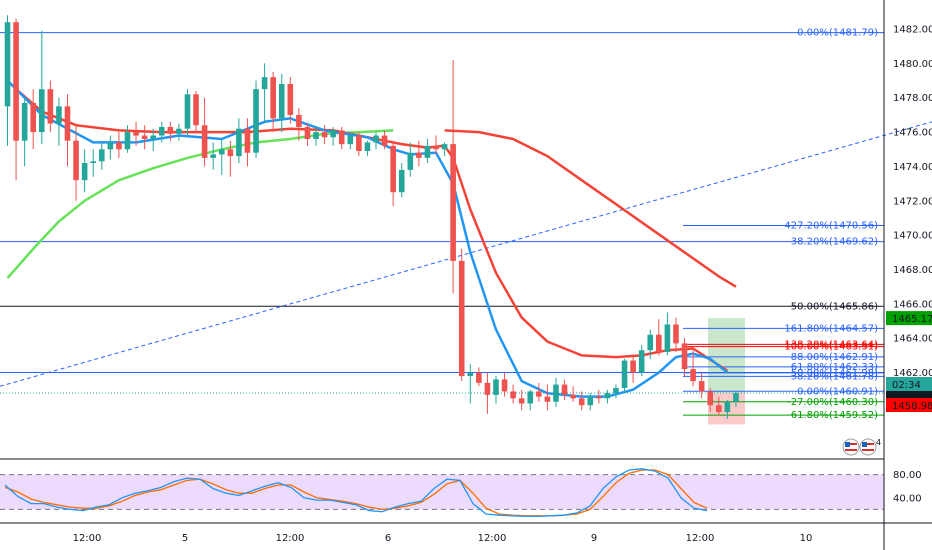  Describe the element at coordinates (912, 236) in the screenshot. I see `price-tick-label: 1470.00` at that location.